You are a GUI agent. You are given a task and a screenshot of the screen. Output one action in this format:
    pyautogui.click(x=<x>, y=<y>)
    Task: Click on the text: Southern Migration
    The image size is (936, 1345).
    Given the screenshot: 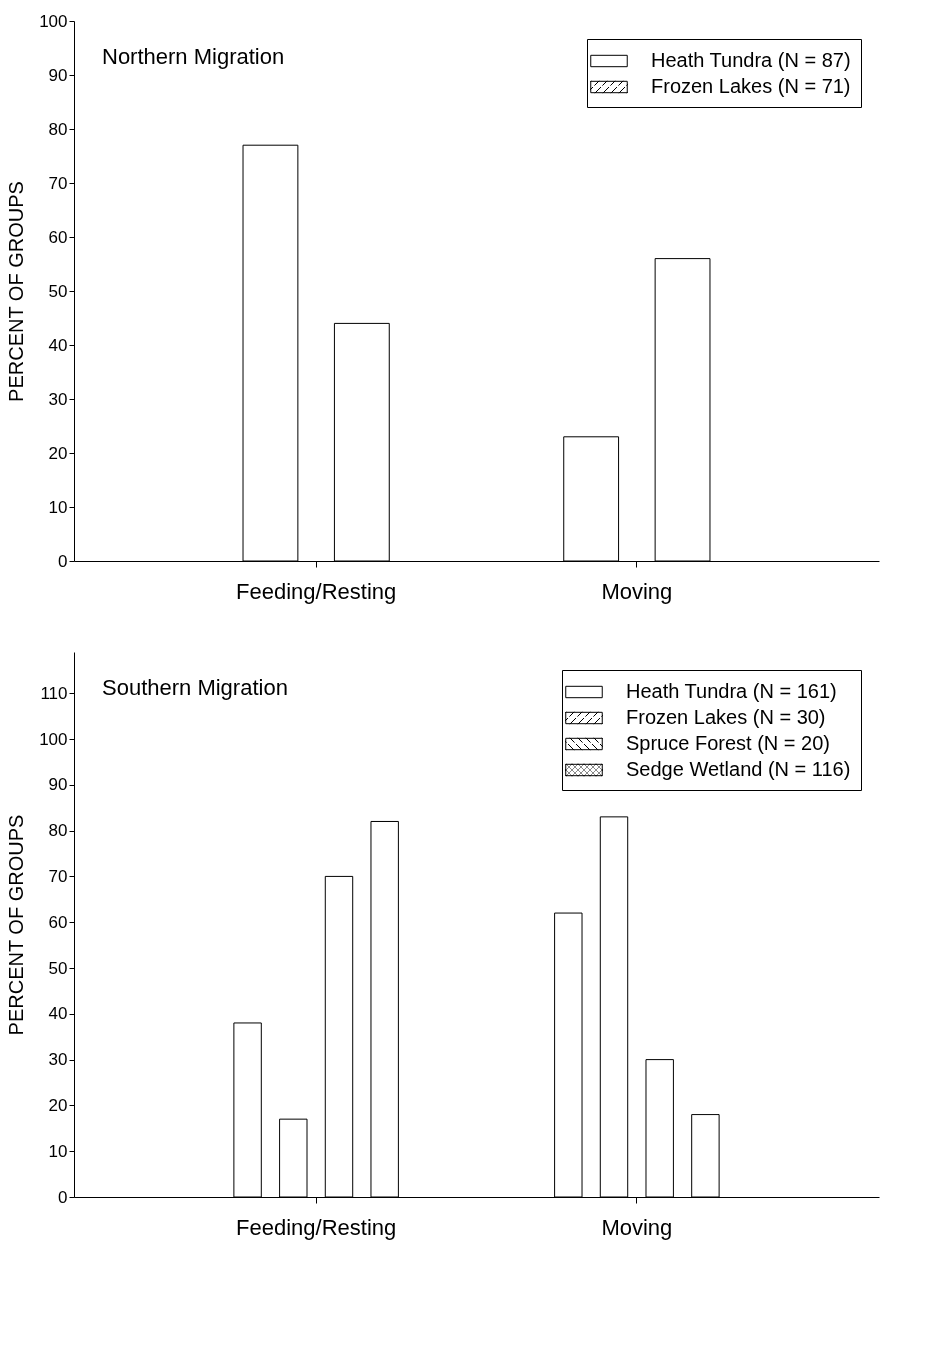 What is the action you would take?
    pyautogui.click(x=195, y=687)
    